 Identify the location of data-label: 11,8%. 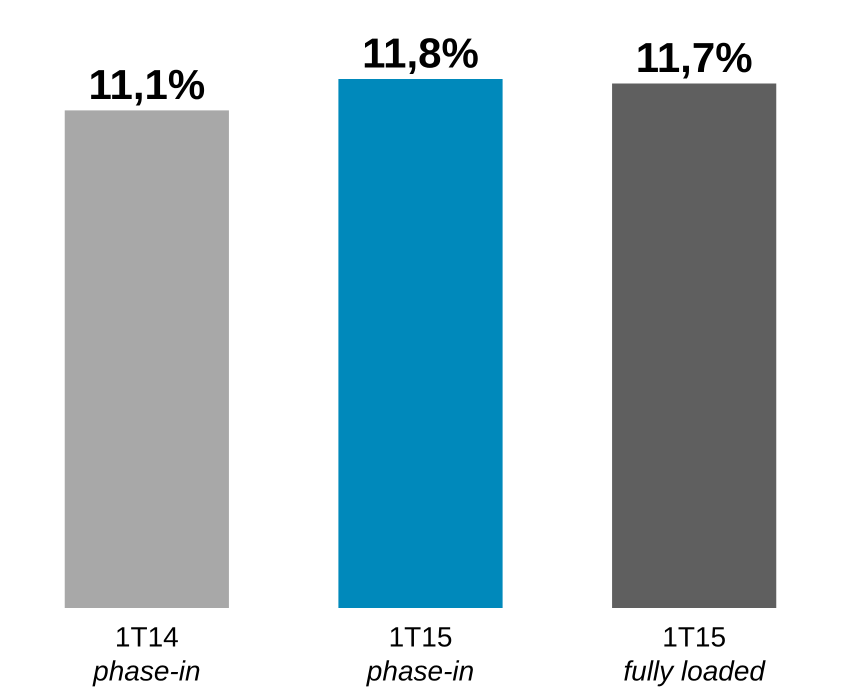
(420, 52).